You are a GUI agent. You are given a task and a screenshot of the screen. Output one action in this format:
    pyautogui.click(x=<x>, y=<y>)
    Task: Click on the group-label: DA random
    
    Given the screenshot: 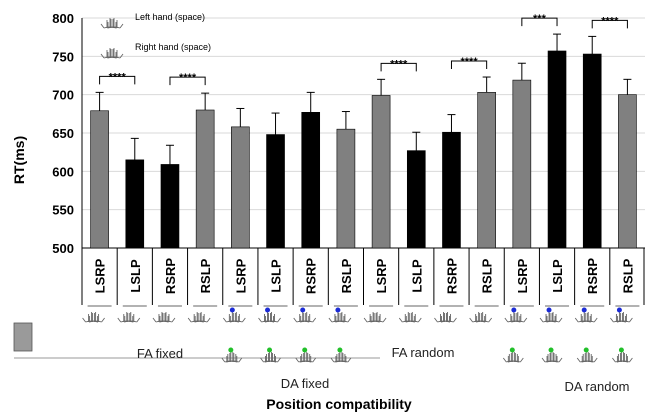 What is the action you would take?
    pyautogui.click(x=596, y=386)
    